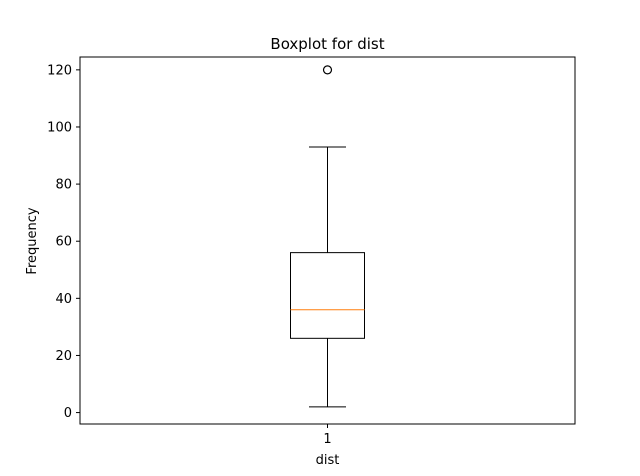 This screenshot has height=476, width=640. Describe the element at coordinates (68, 413) in the screenshot. I see `y-tick-label: 0` at that location.